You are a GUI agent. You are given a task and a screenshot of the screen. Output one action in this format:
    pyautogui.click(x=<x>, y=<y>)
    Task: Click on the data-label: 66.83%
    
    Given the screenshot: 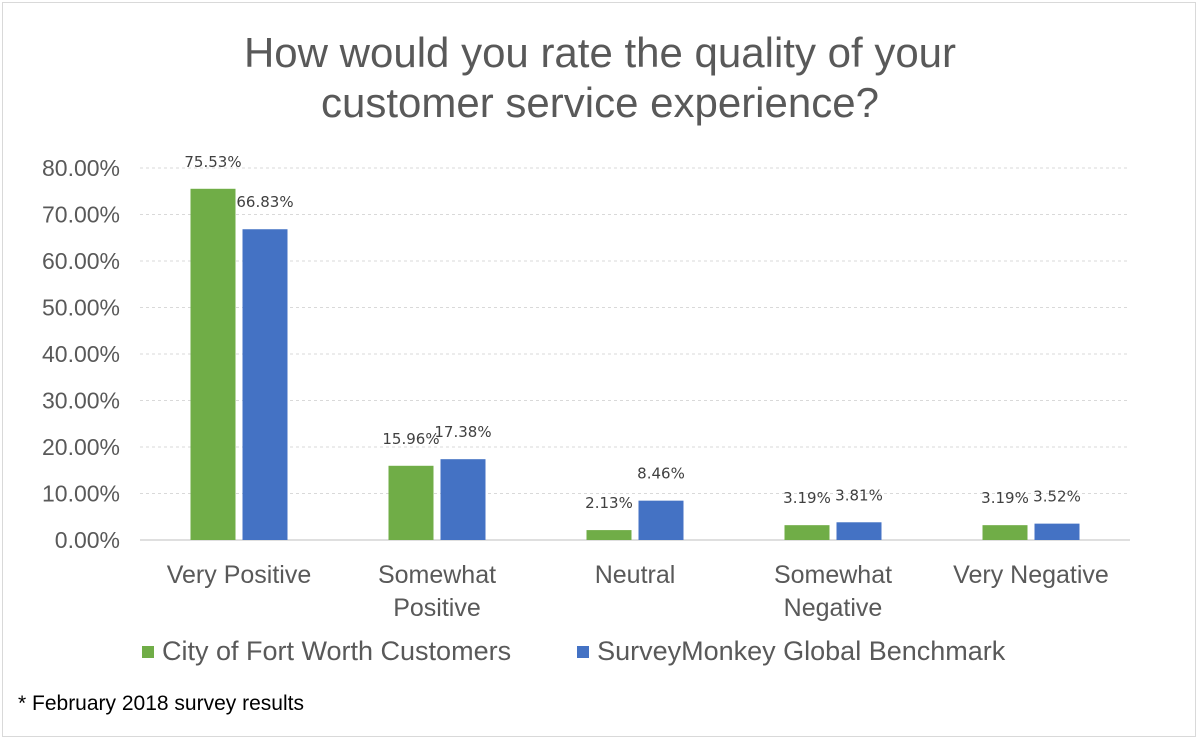 What is the action you would take?
    pyautogui.click(x=264, y=202)
    